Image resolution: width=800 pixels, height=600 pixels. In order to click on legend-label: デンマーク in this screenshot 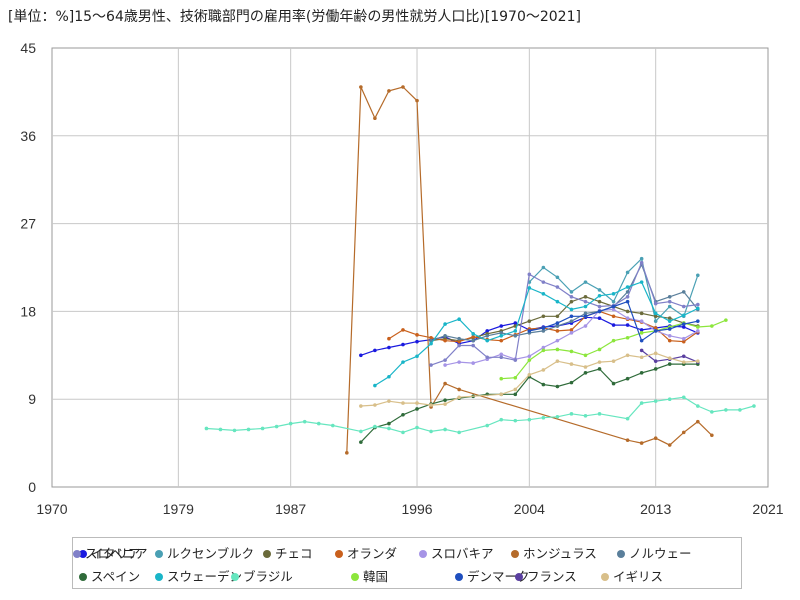, I will do `click(498, 576)`.